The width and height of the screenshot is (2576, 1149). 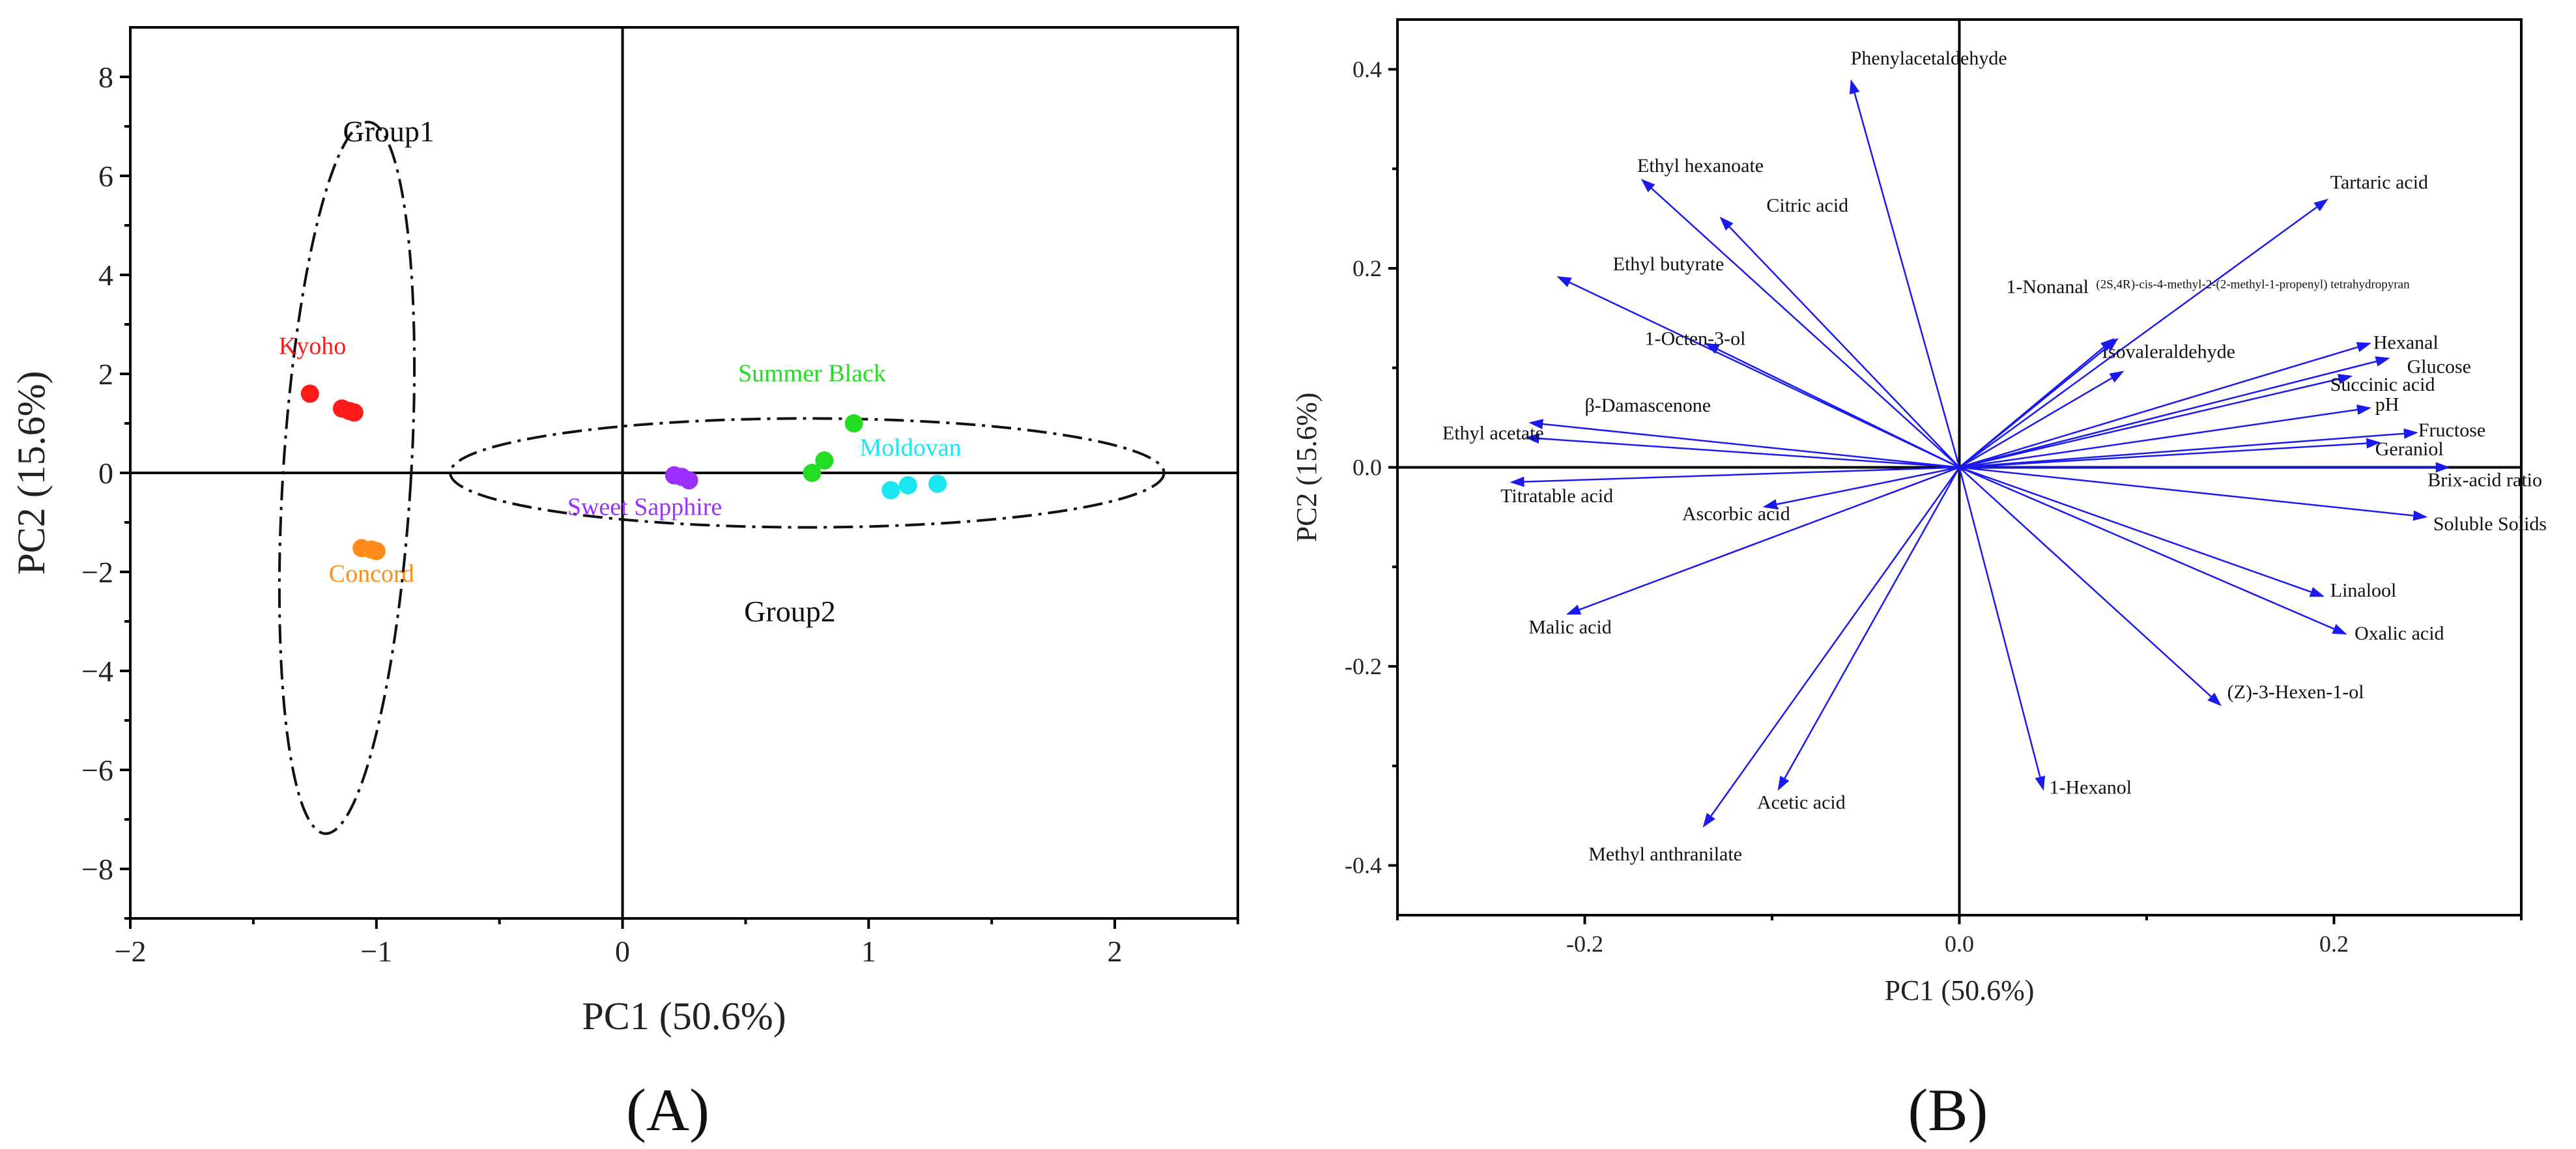 What do you see at coordinates (684, 1016) in the screenshot?
I see `x-axis-title-a: PC1 (50.6%)` at bounding box center [684, 1016].